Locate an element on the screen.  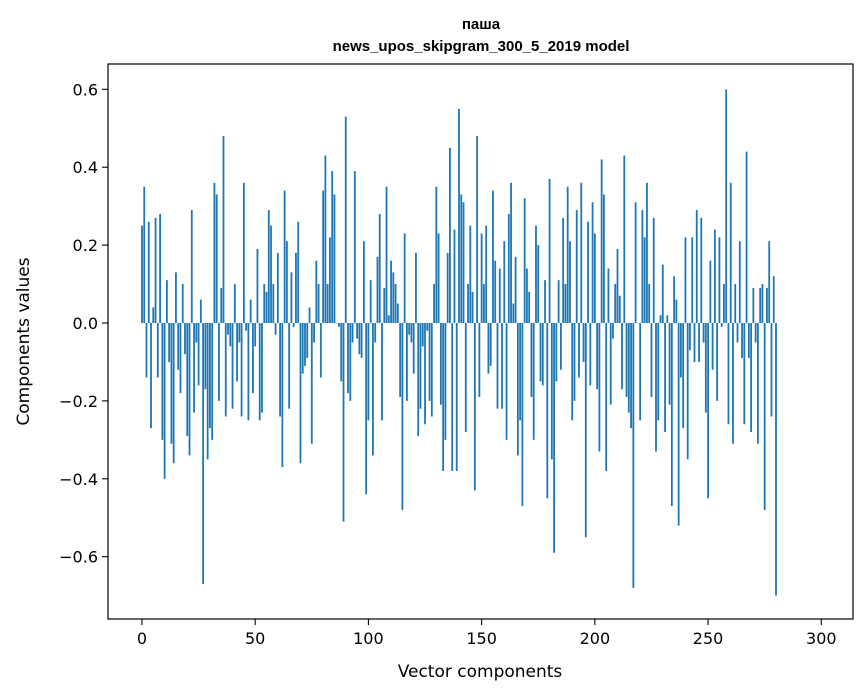
y-tick-label: −0.6 is located at coordinates (78, 557).